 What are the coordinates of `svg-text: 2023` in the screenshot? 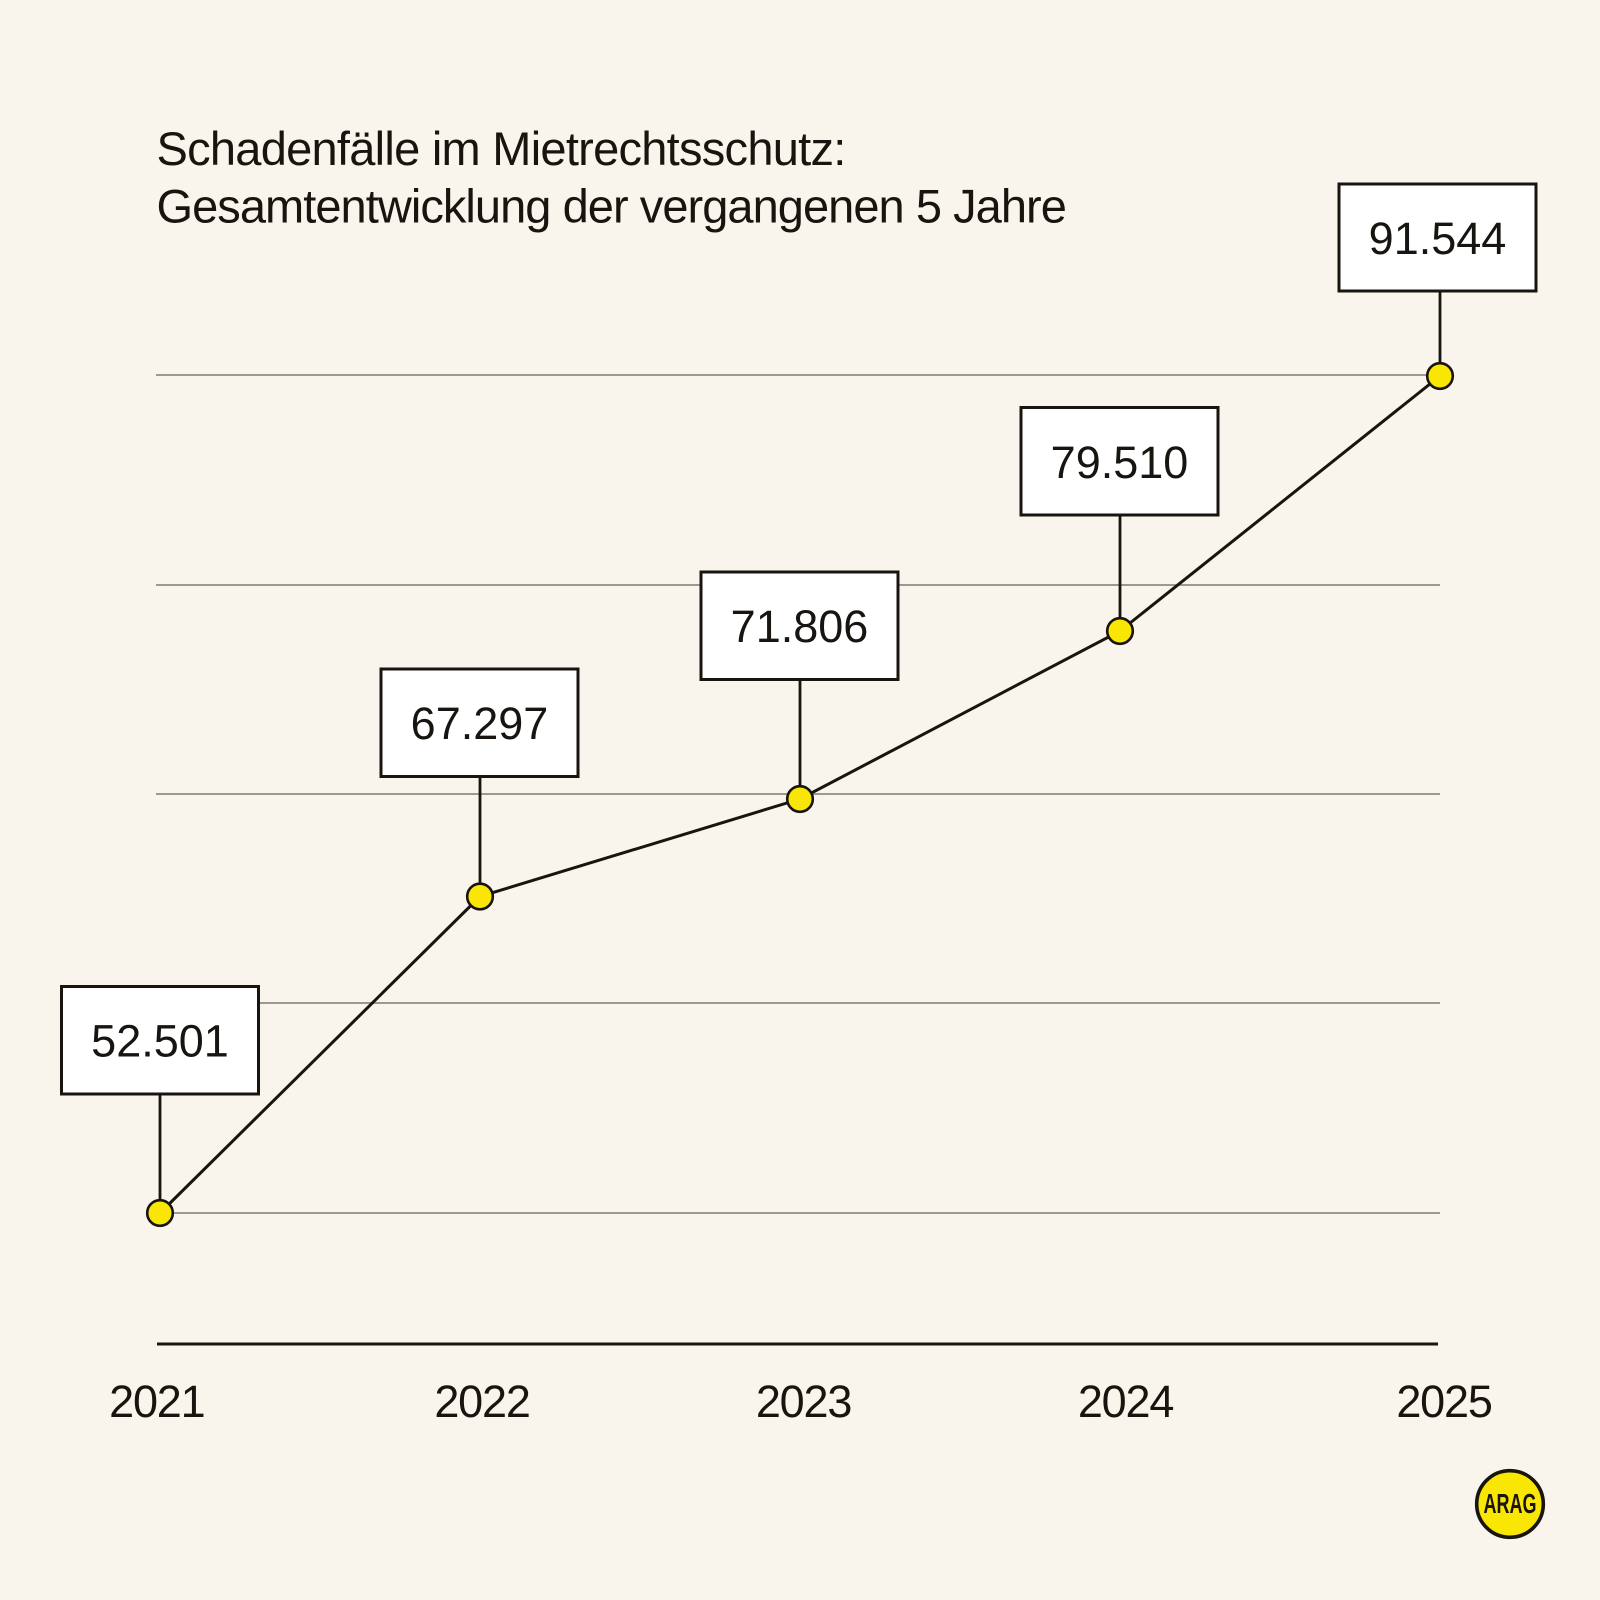 It's located at (803, 1401).